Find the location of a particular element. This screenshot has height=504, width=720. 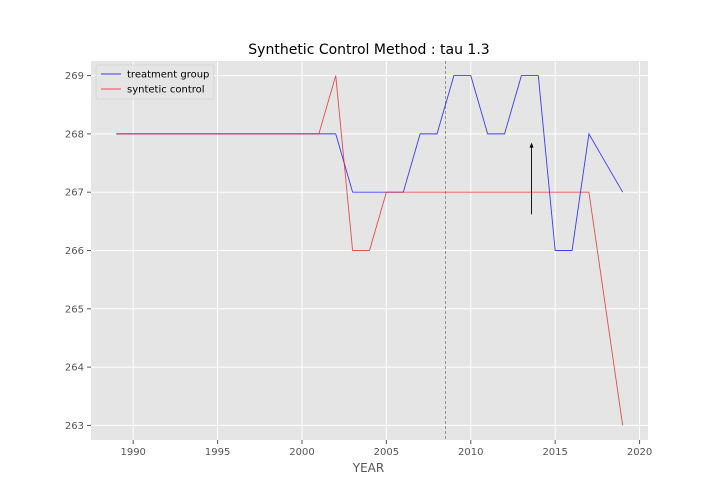

y-tick-label: 268 is located at coordinates (74, 134).